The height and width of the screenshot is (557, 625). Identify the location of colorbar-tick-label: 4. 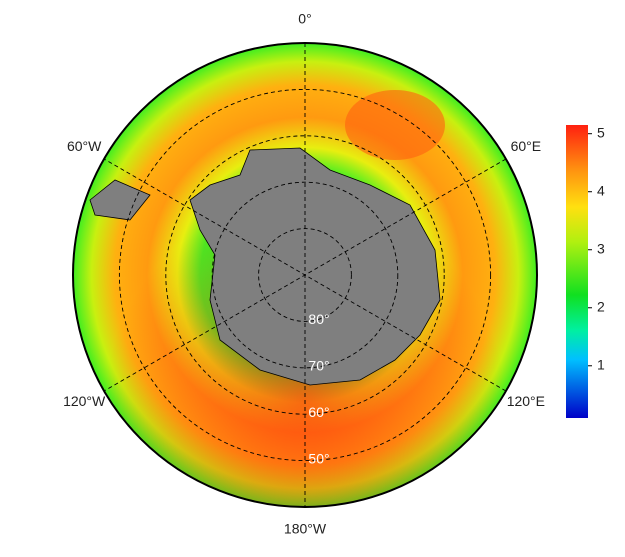
(601, 190).